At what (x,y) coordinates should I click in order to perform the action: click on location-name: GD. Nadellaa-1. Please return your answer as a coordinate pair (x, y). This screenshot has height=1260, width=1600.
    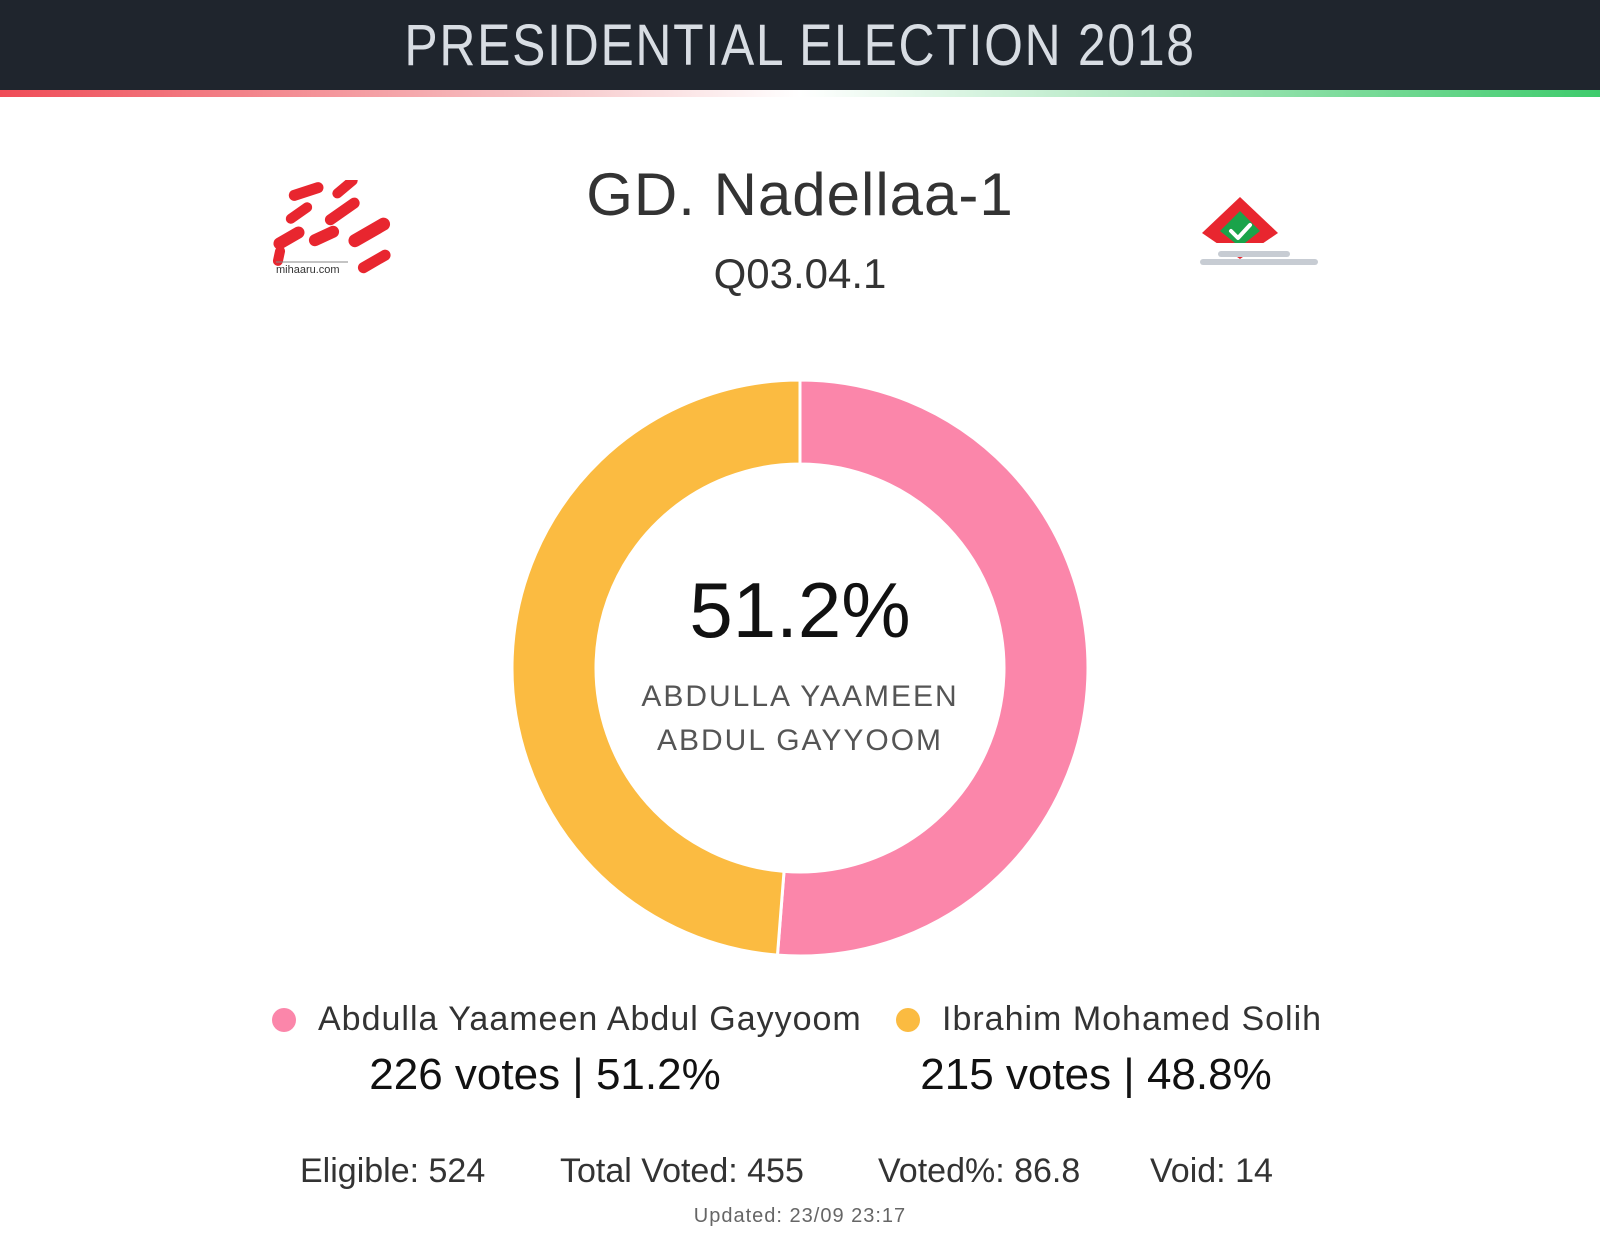
    Looking at the image, I should click on (800, 194).